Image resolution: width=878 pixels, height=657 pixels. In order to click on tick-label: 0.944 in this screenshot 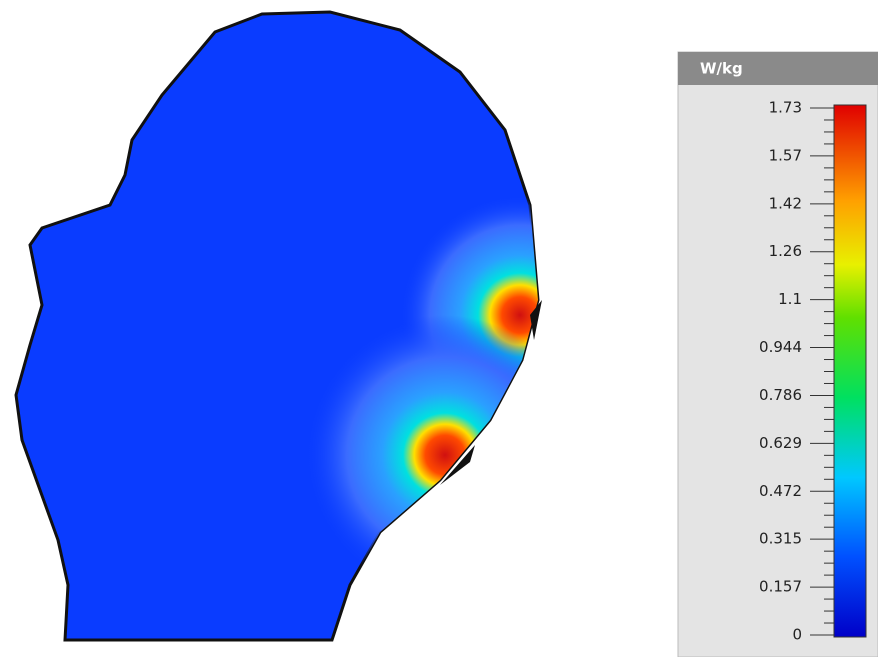, I will do `click(780, 347)`.